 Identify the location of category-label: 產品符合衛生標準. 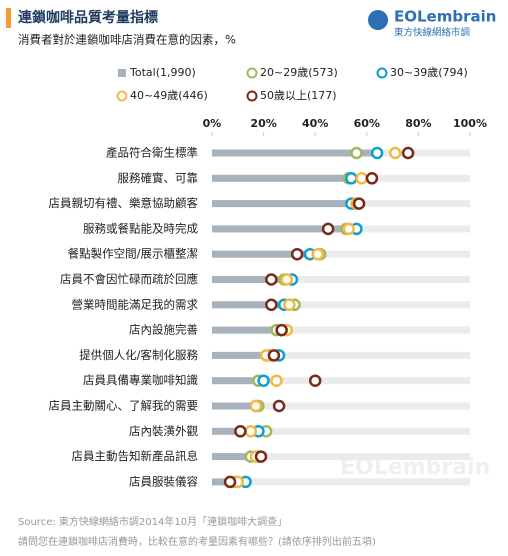
(152, 153).